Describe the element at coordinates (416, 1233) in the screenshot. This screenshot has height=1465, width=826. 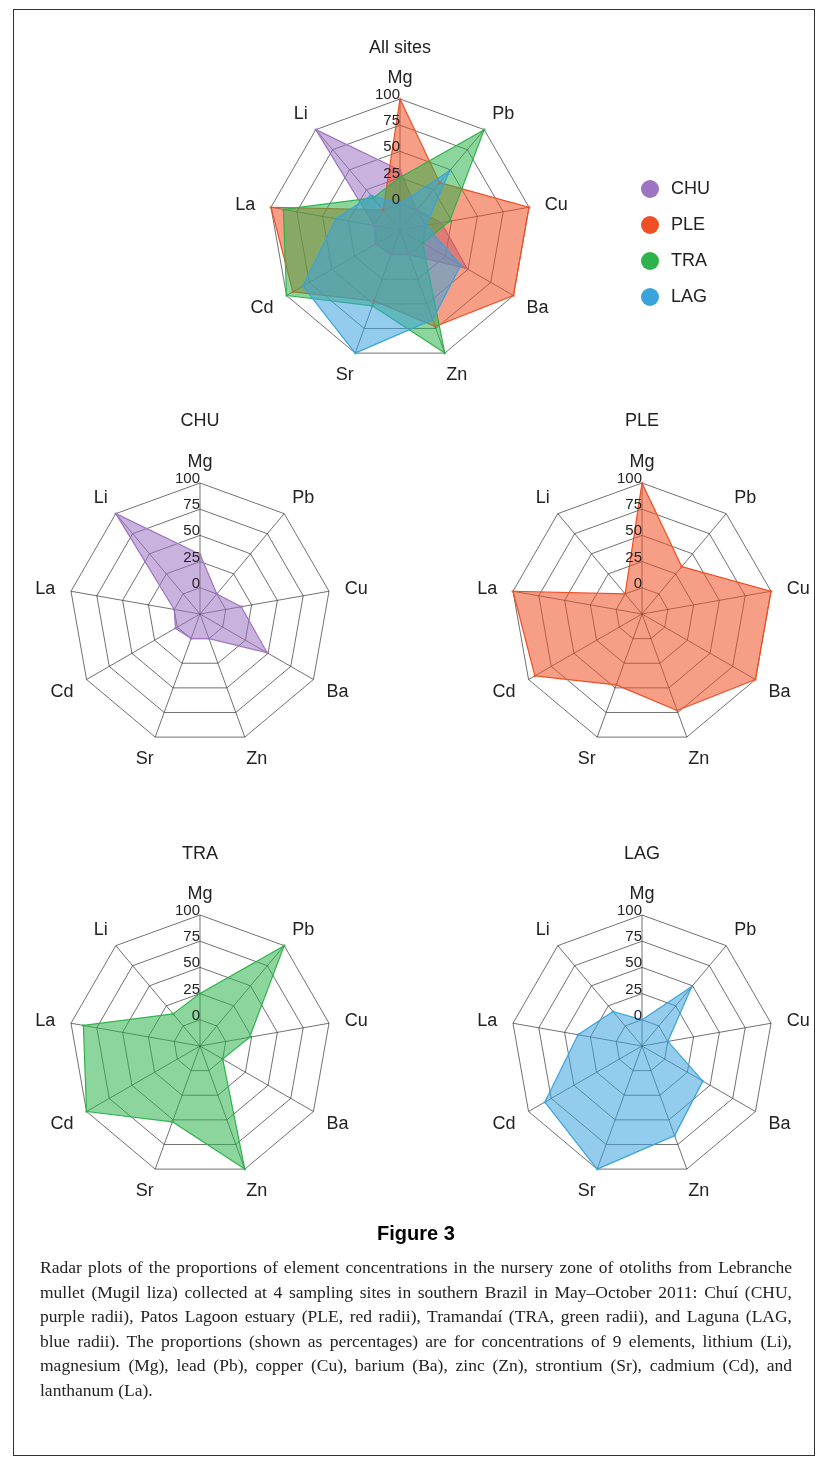
I see `caption: Figure 3` at that location.